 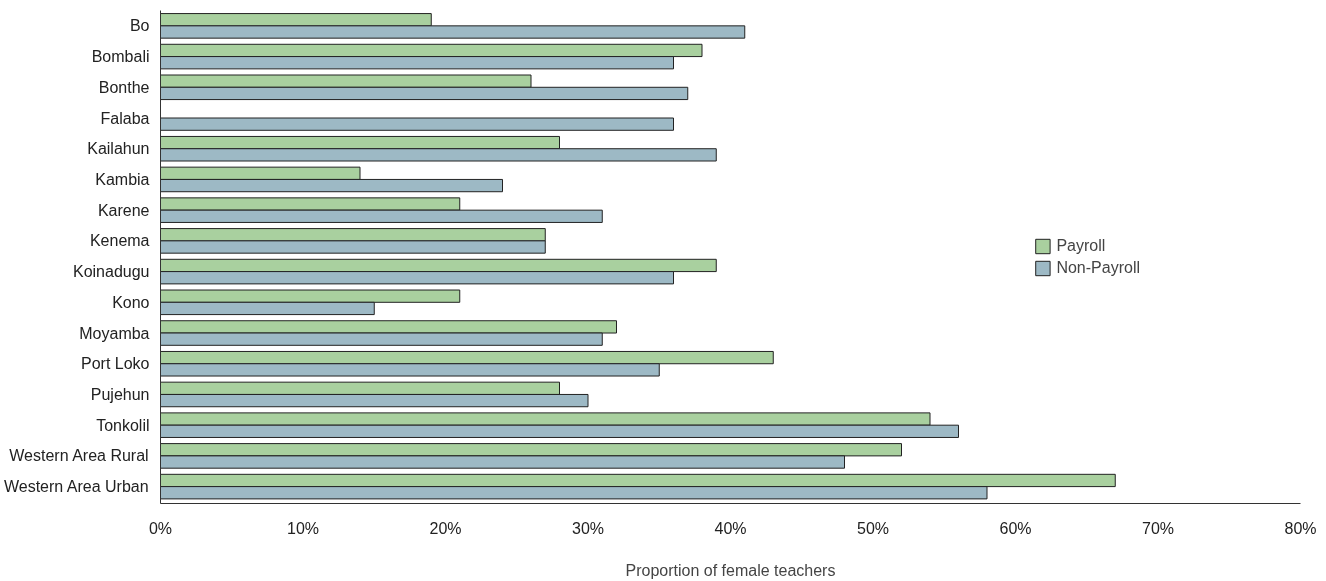 I want to click on y-tick-label: Falaba, so click(x=125, y=118).